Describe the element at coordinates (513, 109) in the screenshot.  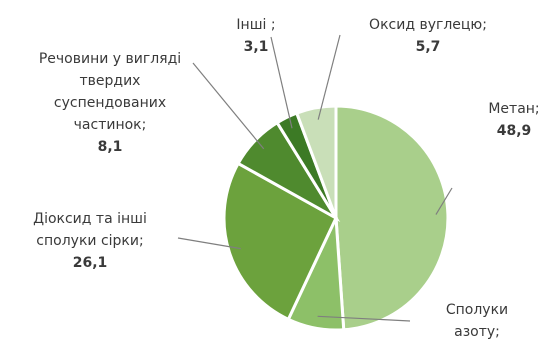
I see `slice-label-text: Метан;` at that location.